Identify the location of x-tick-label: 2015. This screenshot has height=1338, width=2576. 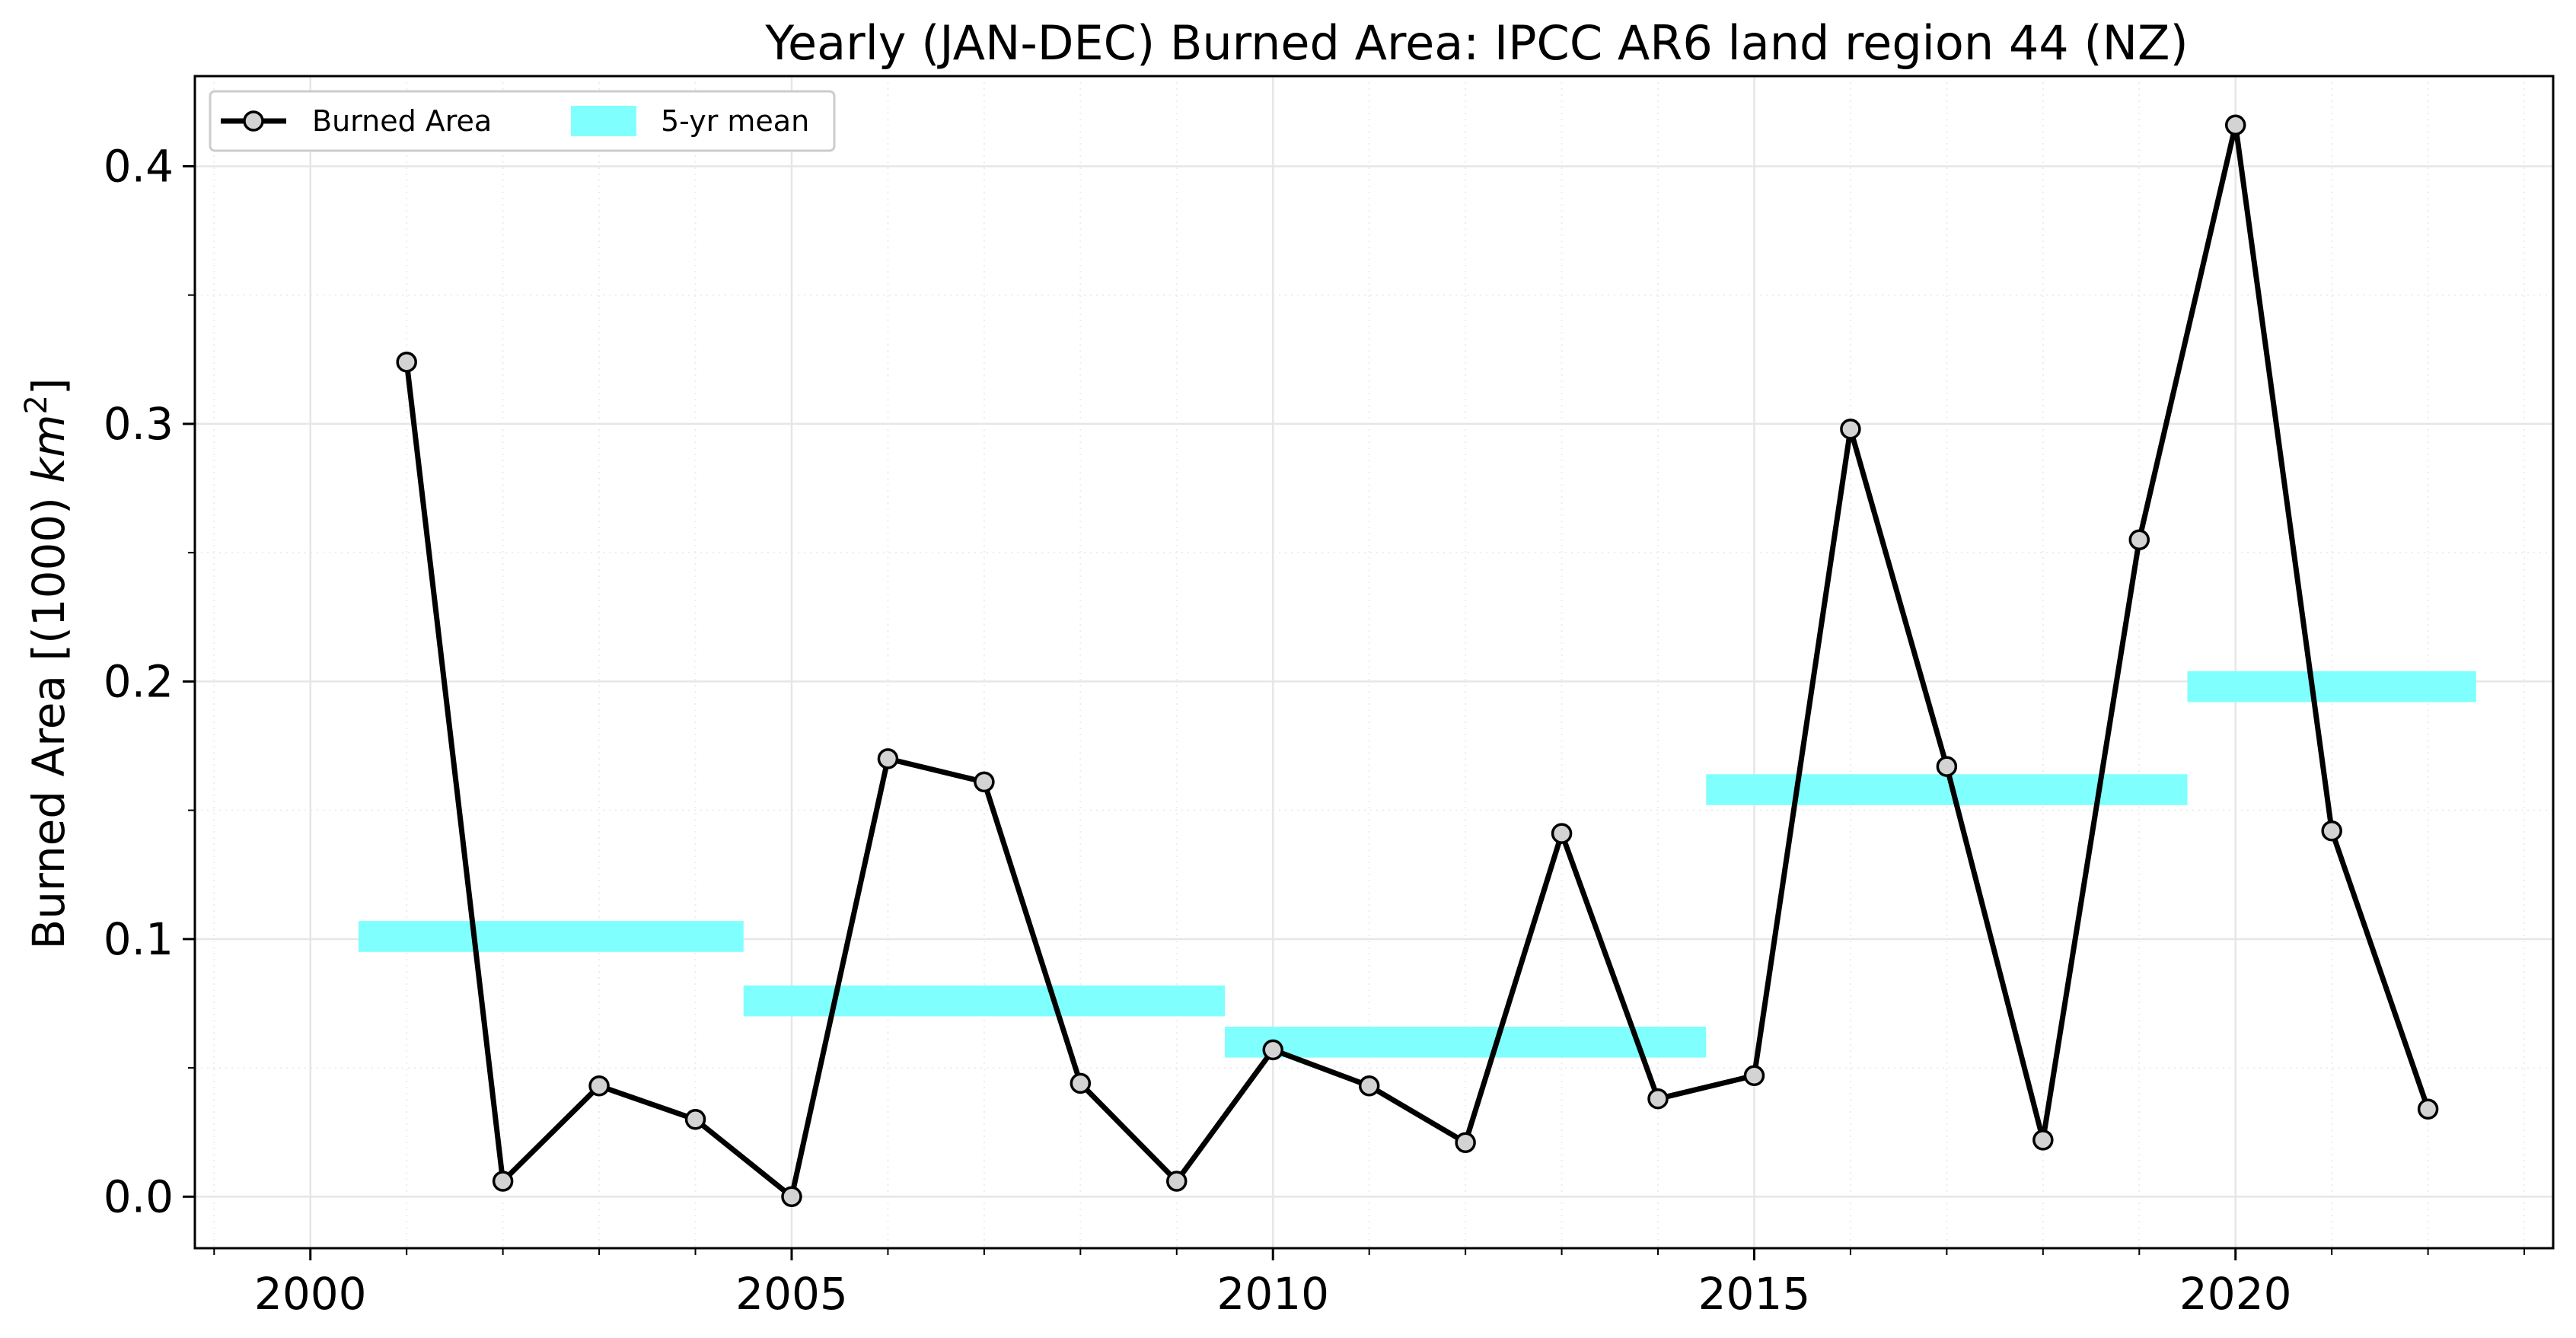
(1754, 1294).